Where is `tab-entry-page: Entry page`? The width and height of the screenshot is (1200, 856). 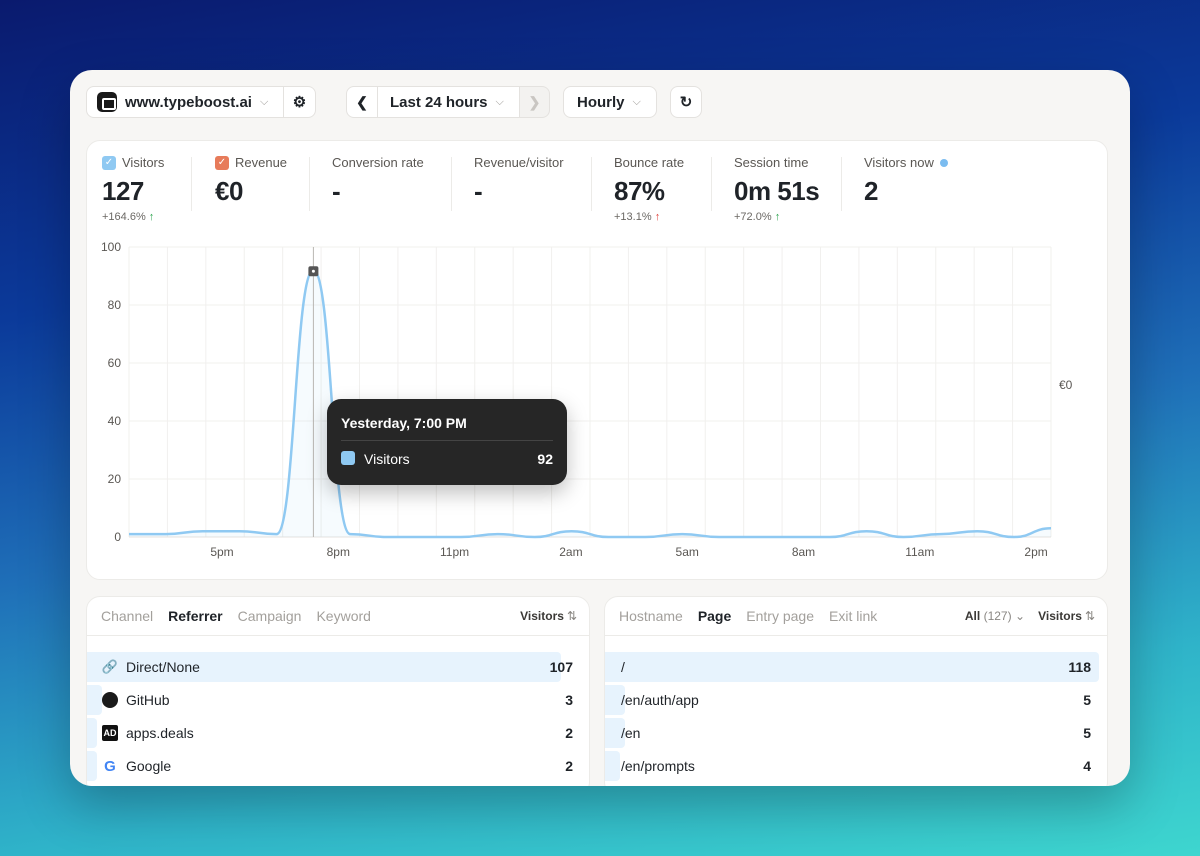
tab-entry-page: Entry page is located at coordinates (780, 616).